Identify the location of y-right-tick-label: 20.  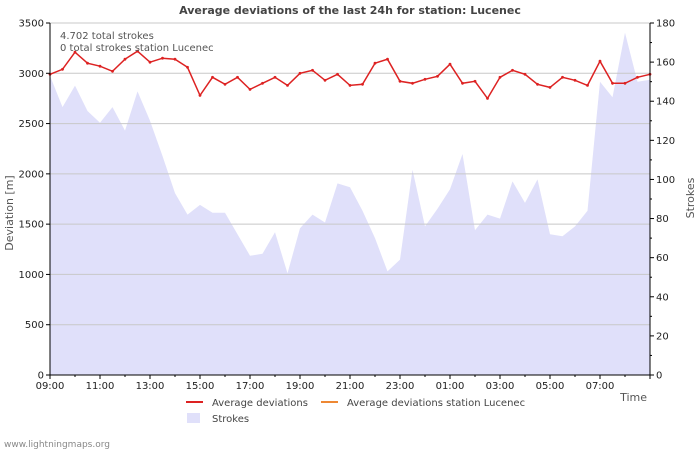
(662, 336).